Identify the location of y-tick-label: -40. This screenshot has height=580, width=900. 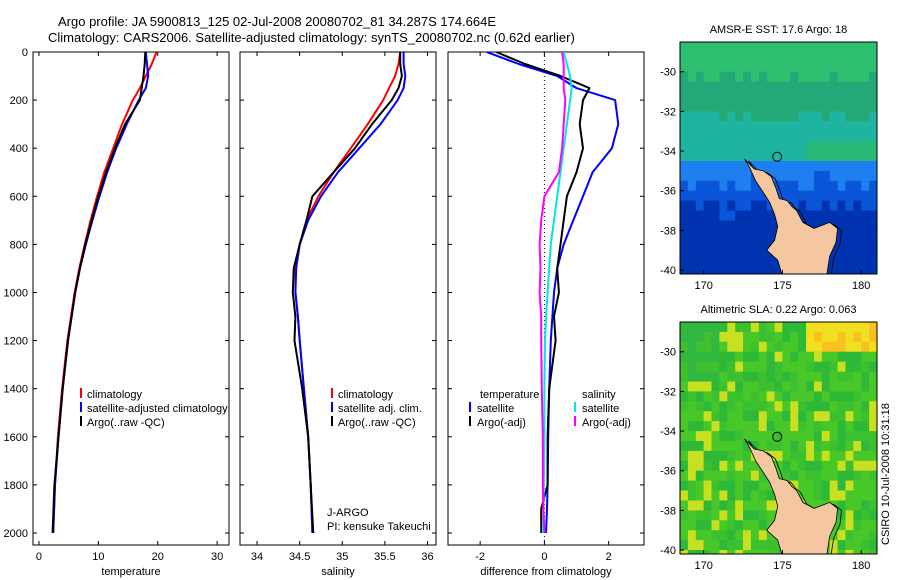
(668, 551).